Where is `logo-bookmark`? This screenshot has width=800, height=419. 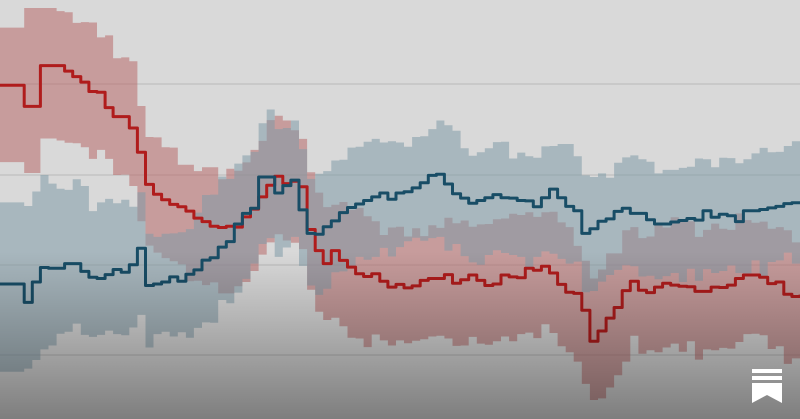 logo-bookmark is located at coordinates (767, 393).